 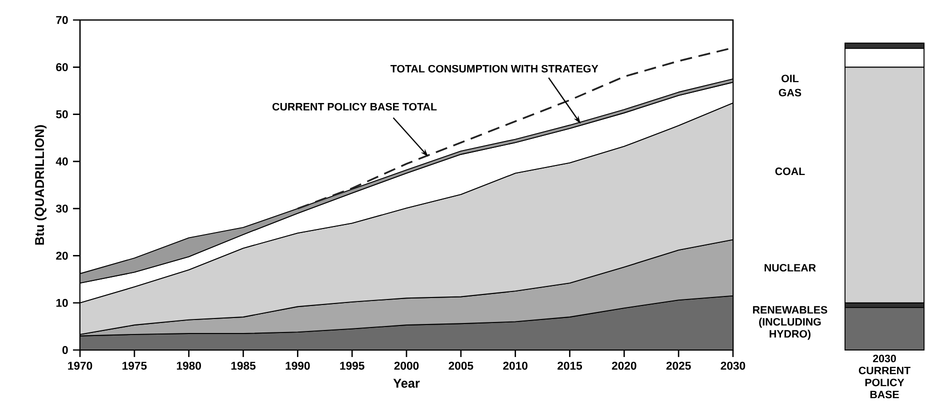 What do you see at coordinates (790, 92) in the screenshot?
I see `text: GAS` at bounding box center [790, 92].